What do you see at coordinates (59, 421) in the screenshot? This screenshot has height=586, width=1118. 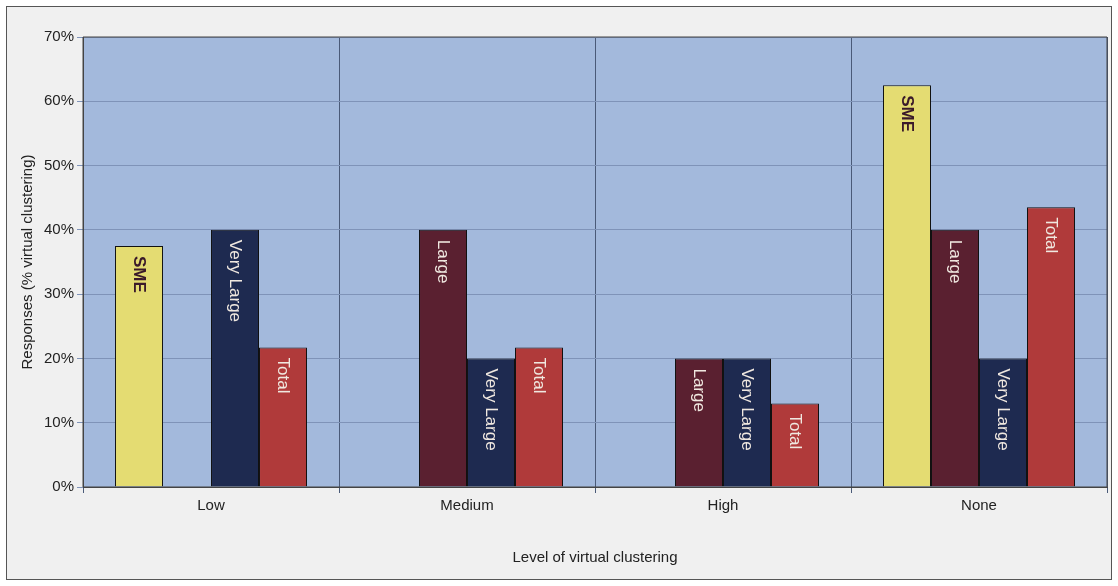 I see `y-tick-label: 10%` at bounding box center [59, 421].